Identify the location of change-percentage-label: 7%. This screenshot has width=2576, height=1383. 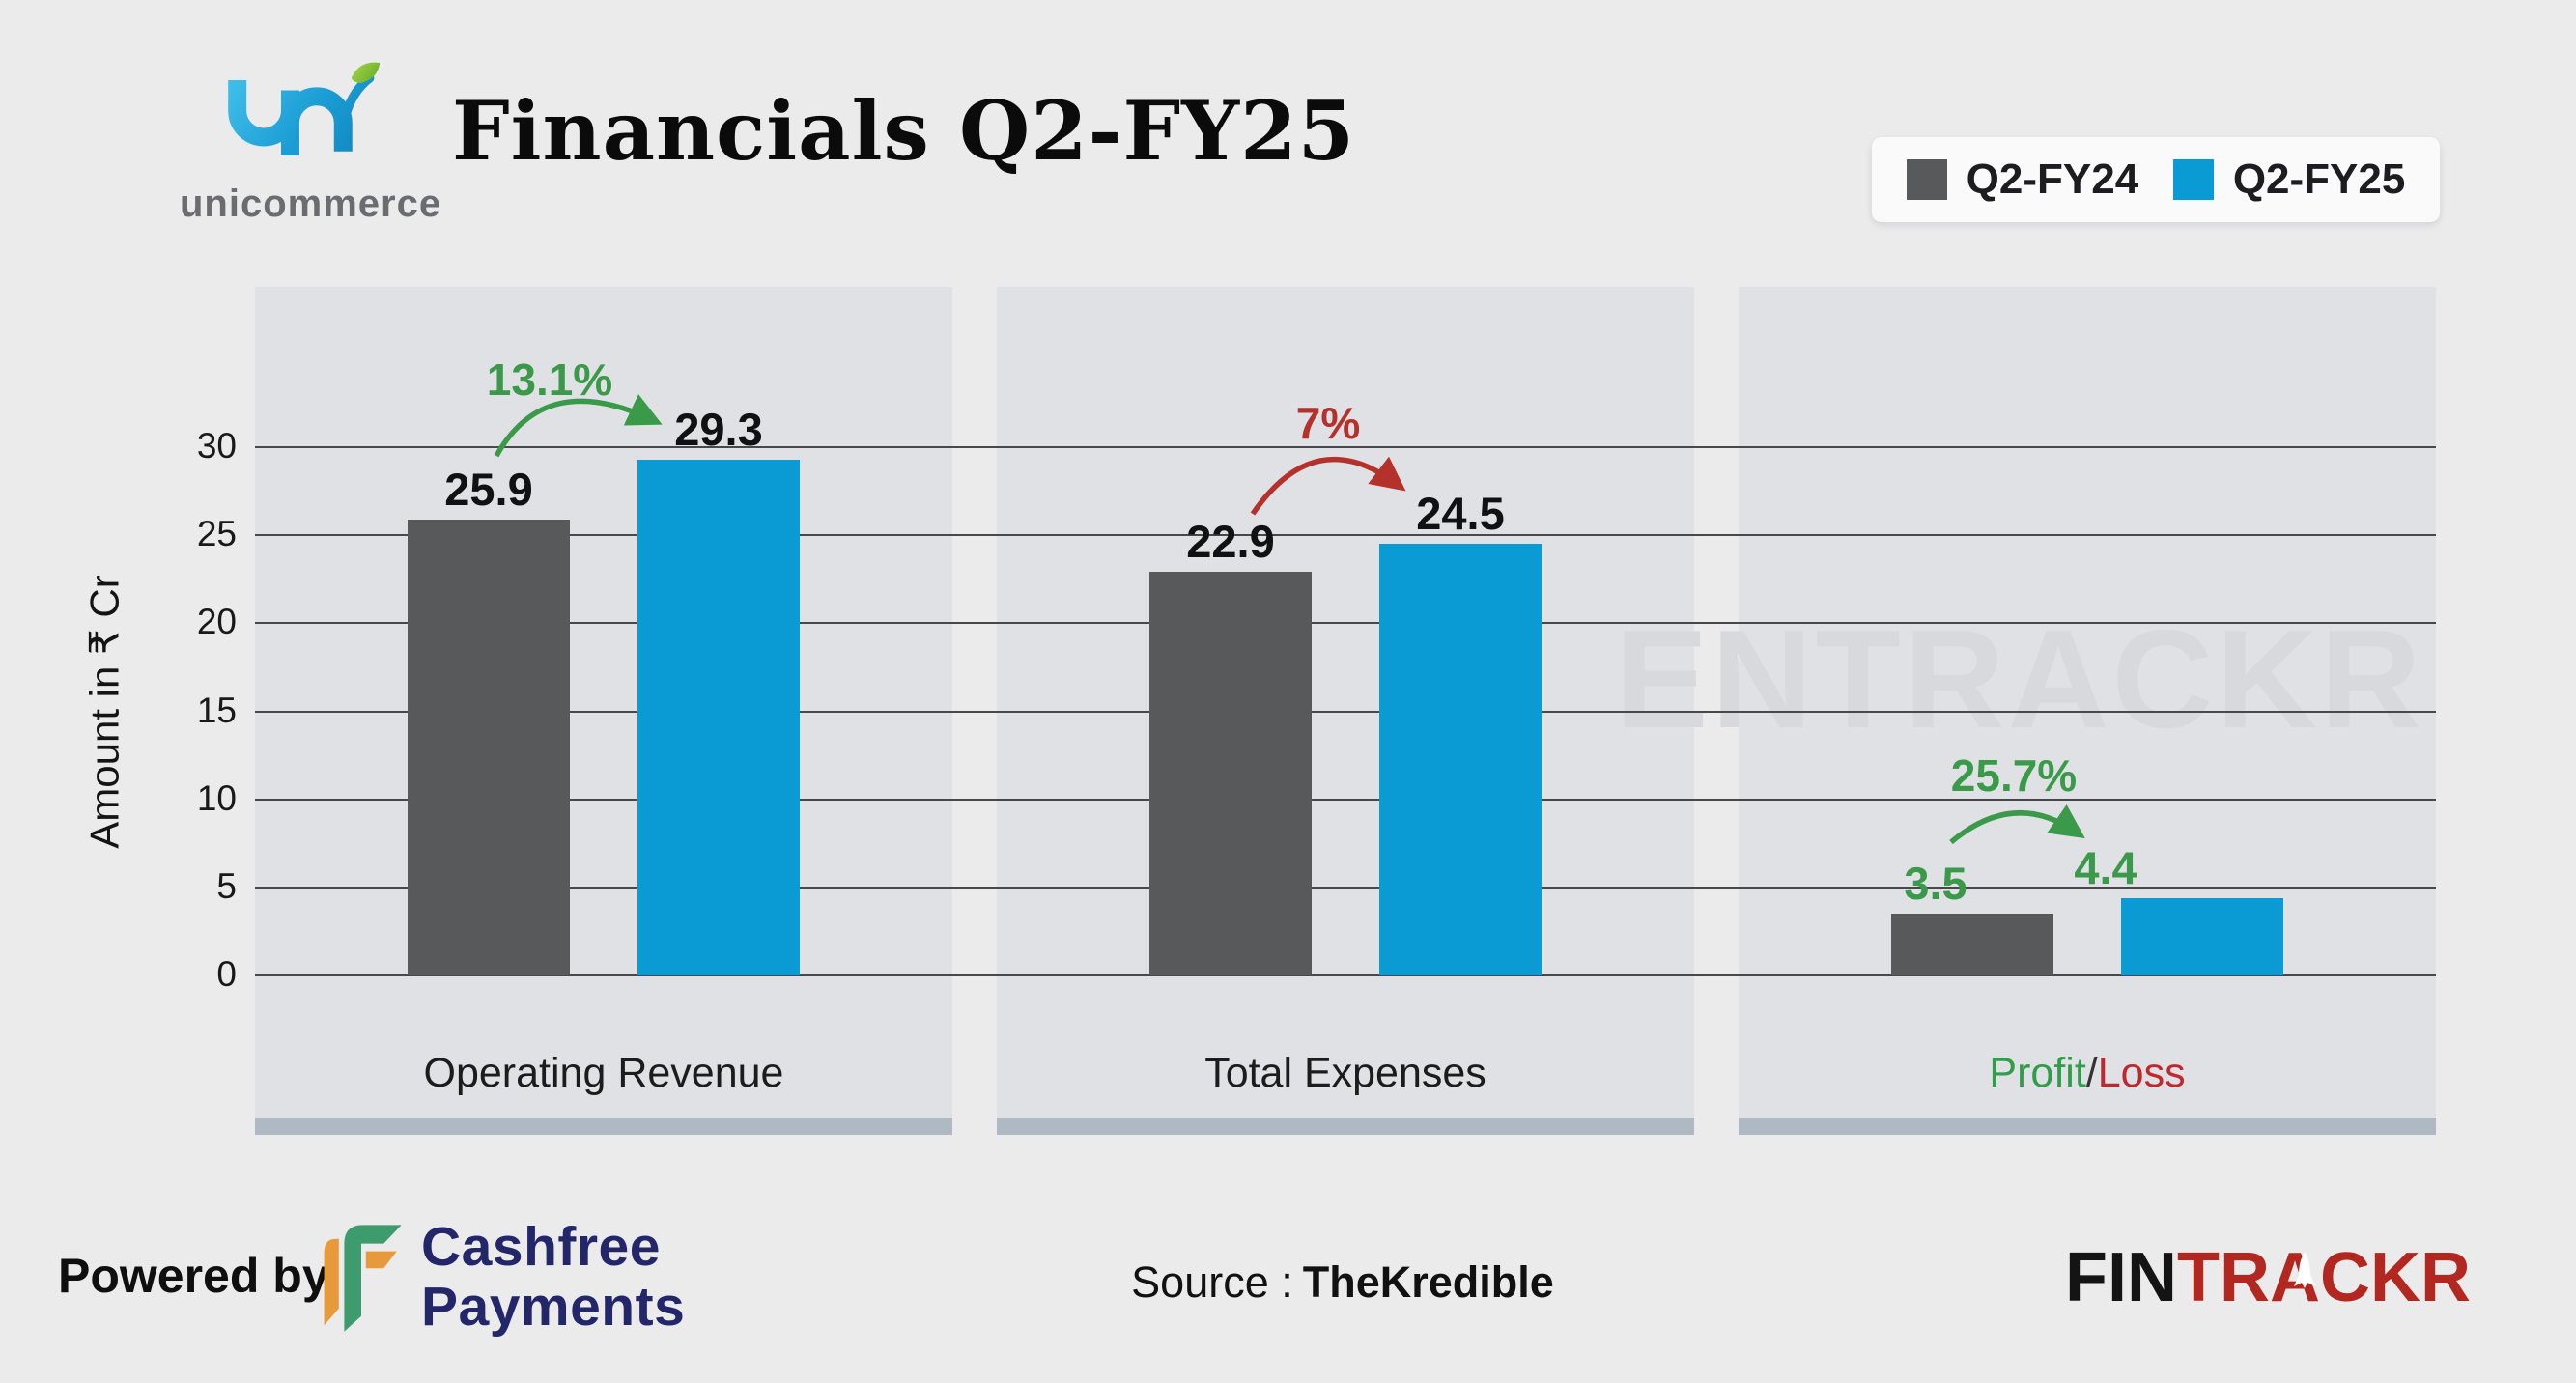
(1328, 423).